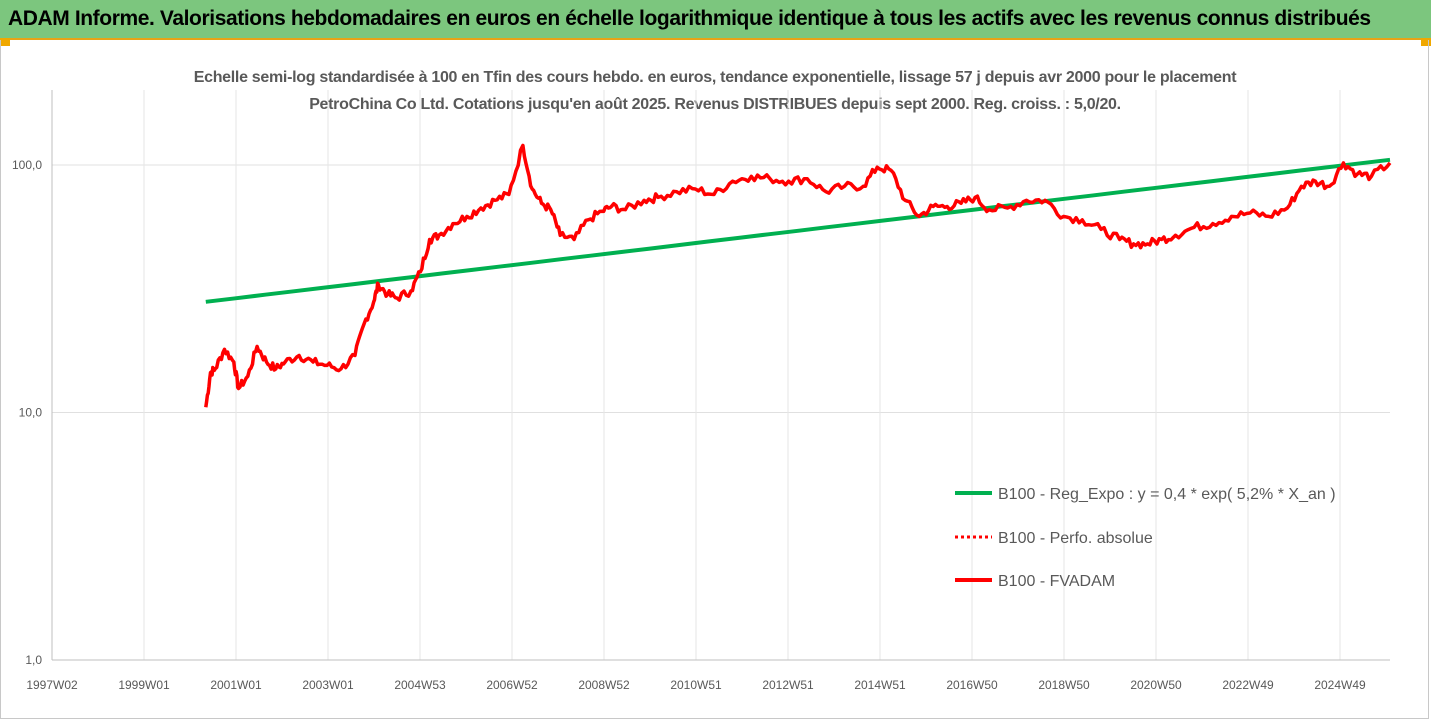 The height and width of the screenshot is (721, 1431). I want to click on legend-label: B100 - FVADAM, so click(1056, 581).